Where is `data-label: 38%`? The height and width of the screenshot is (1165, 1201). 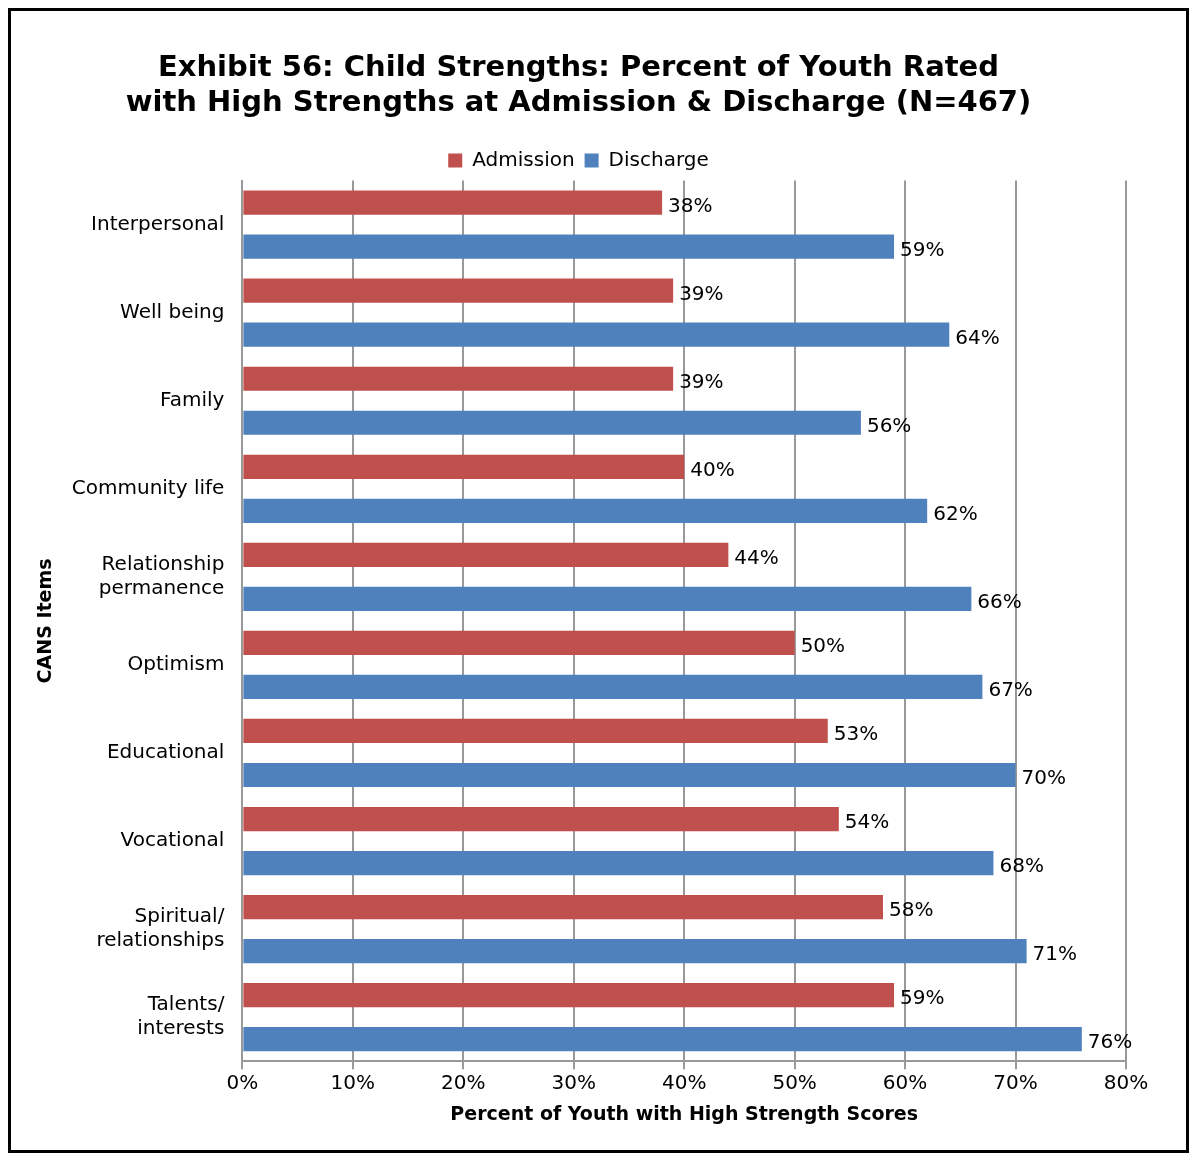
data-label: 38% is located at coordinates (690, 204).